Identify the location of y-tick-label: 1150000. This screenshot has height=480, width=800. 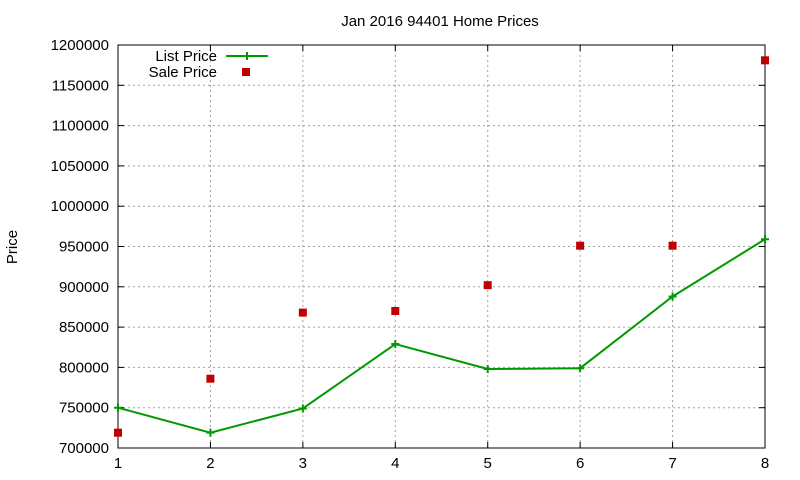
(80, 85).